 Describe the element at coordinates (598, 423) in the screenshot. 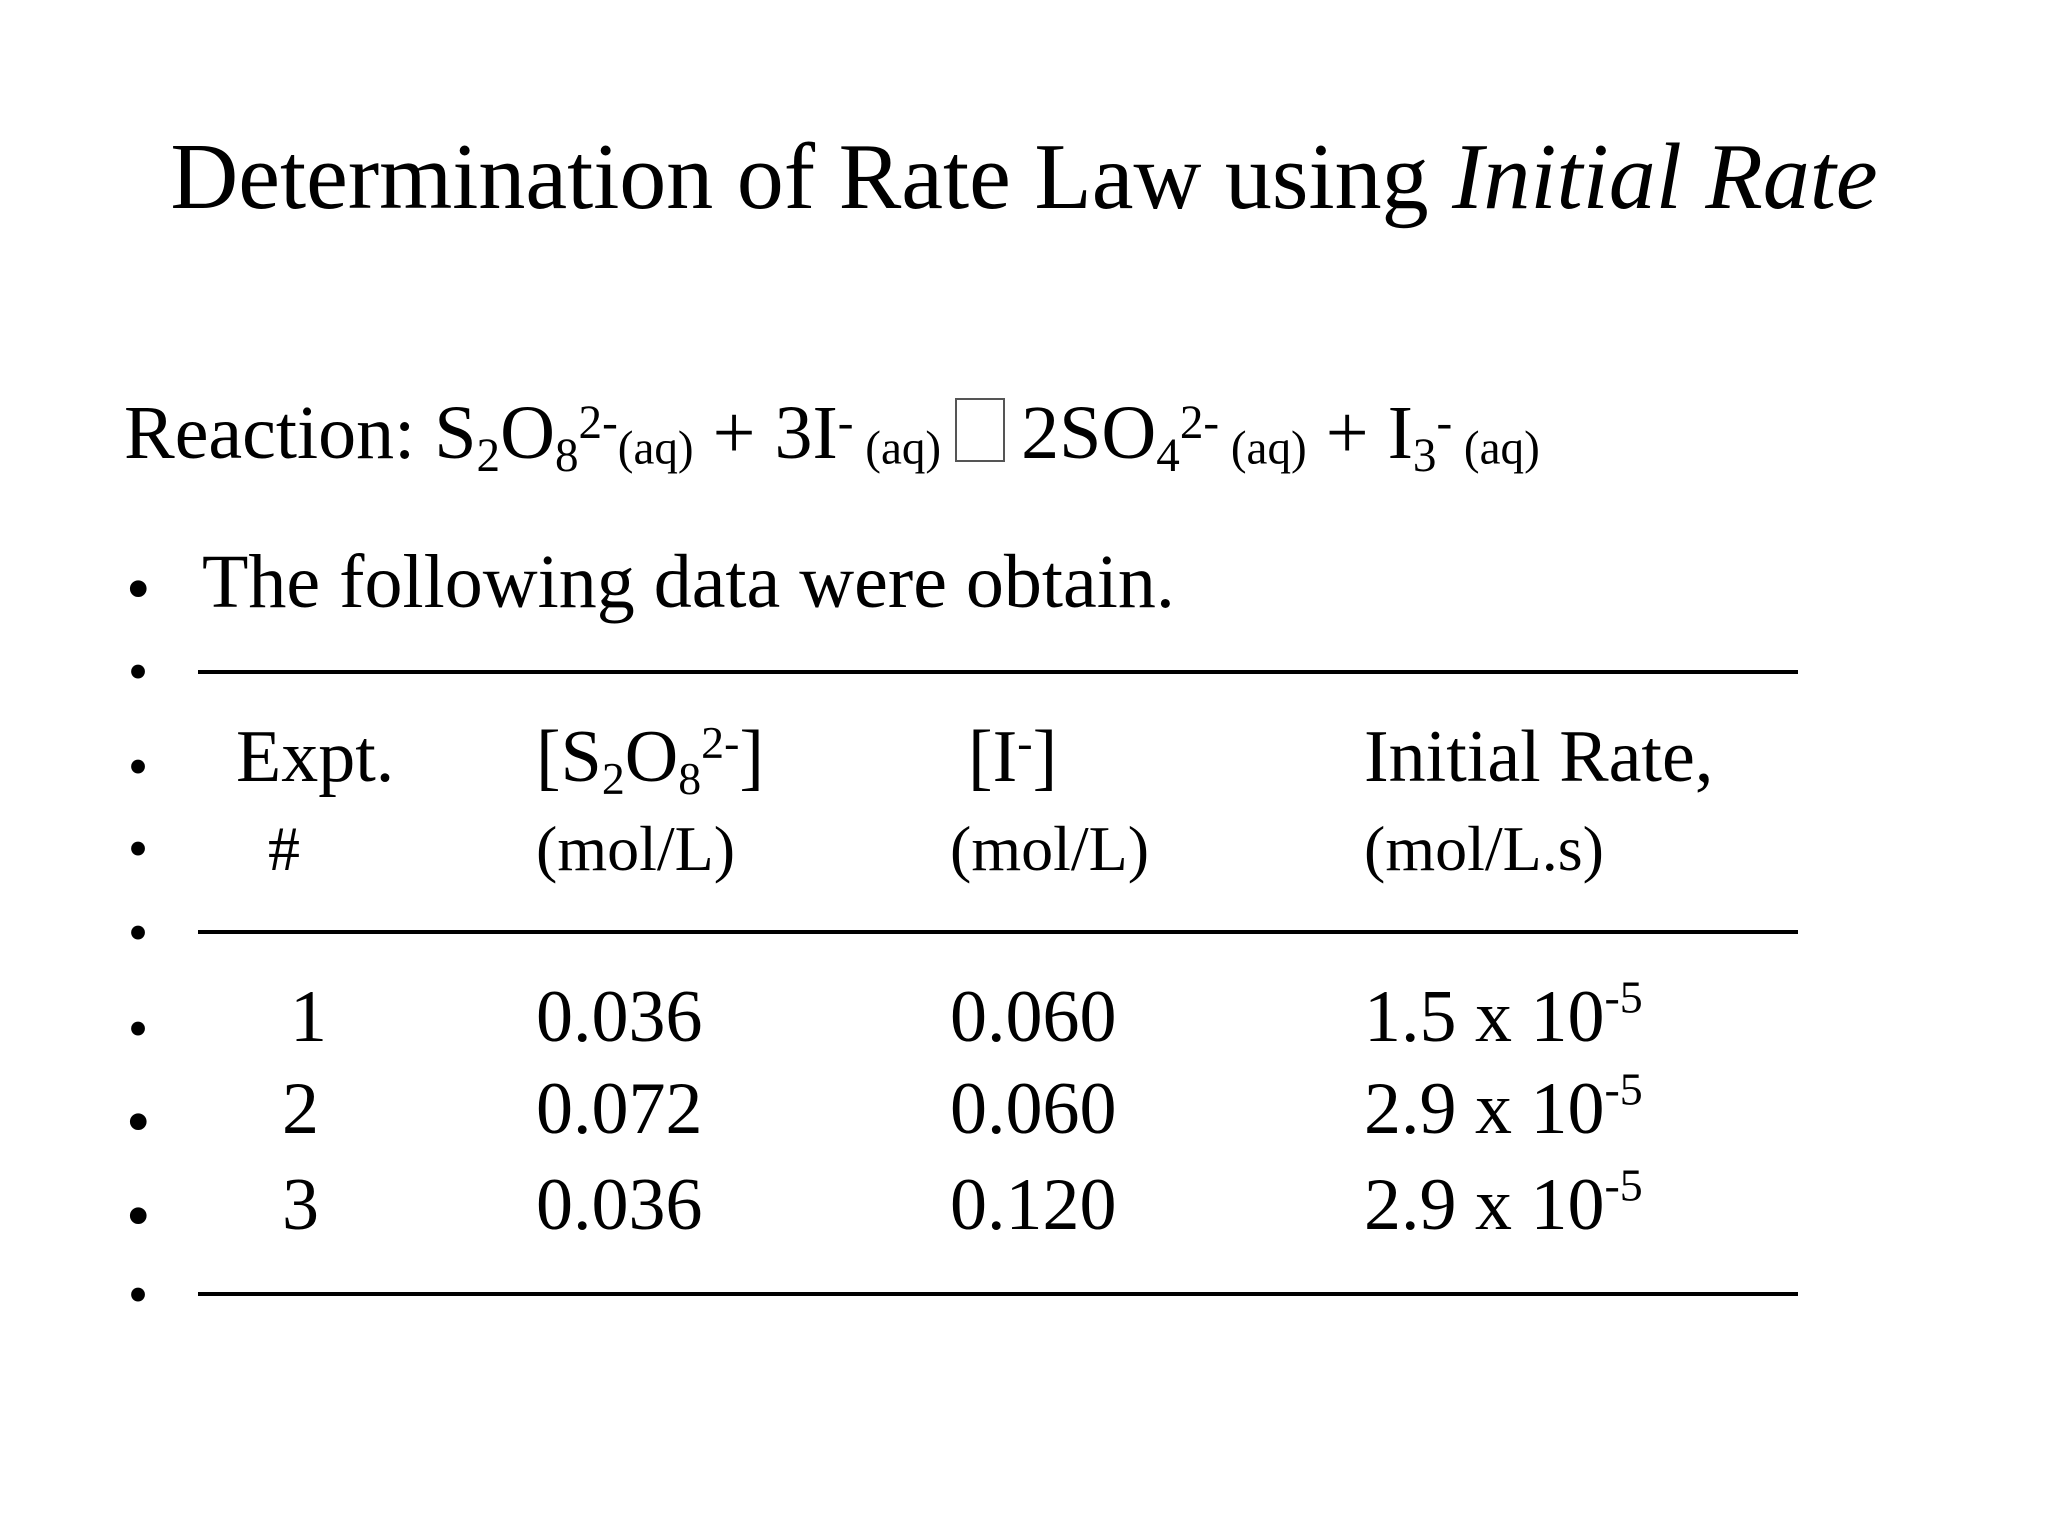

I see `reactant1-charge: 2-` at that location.